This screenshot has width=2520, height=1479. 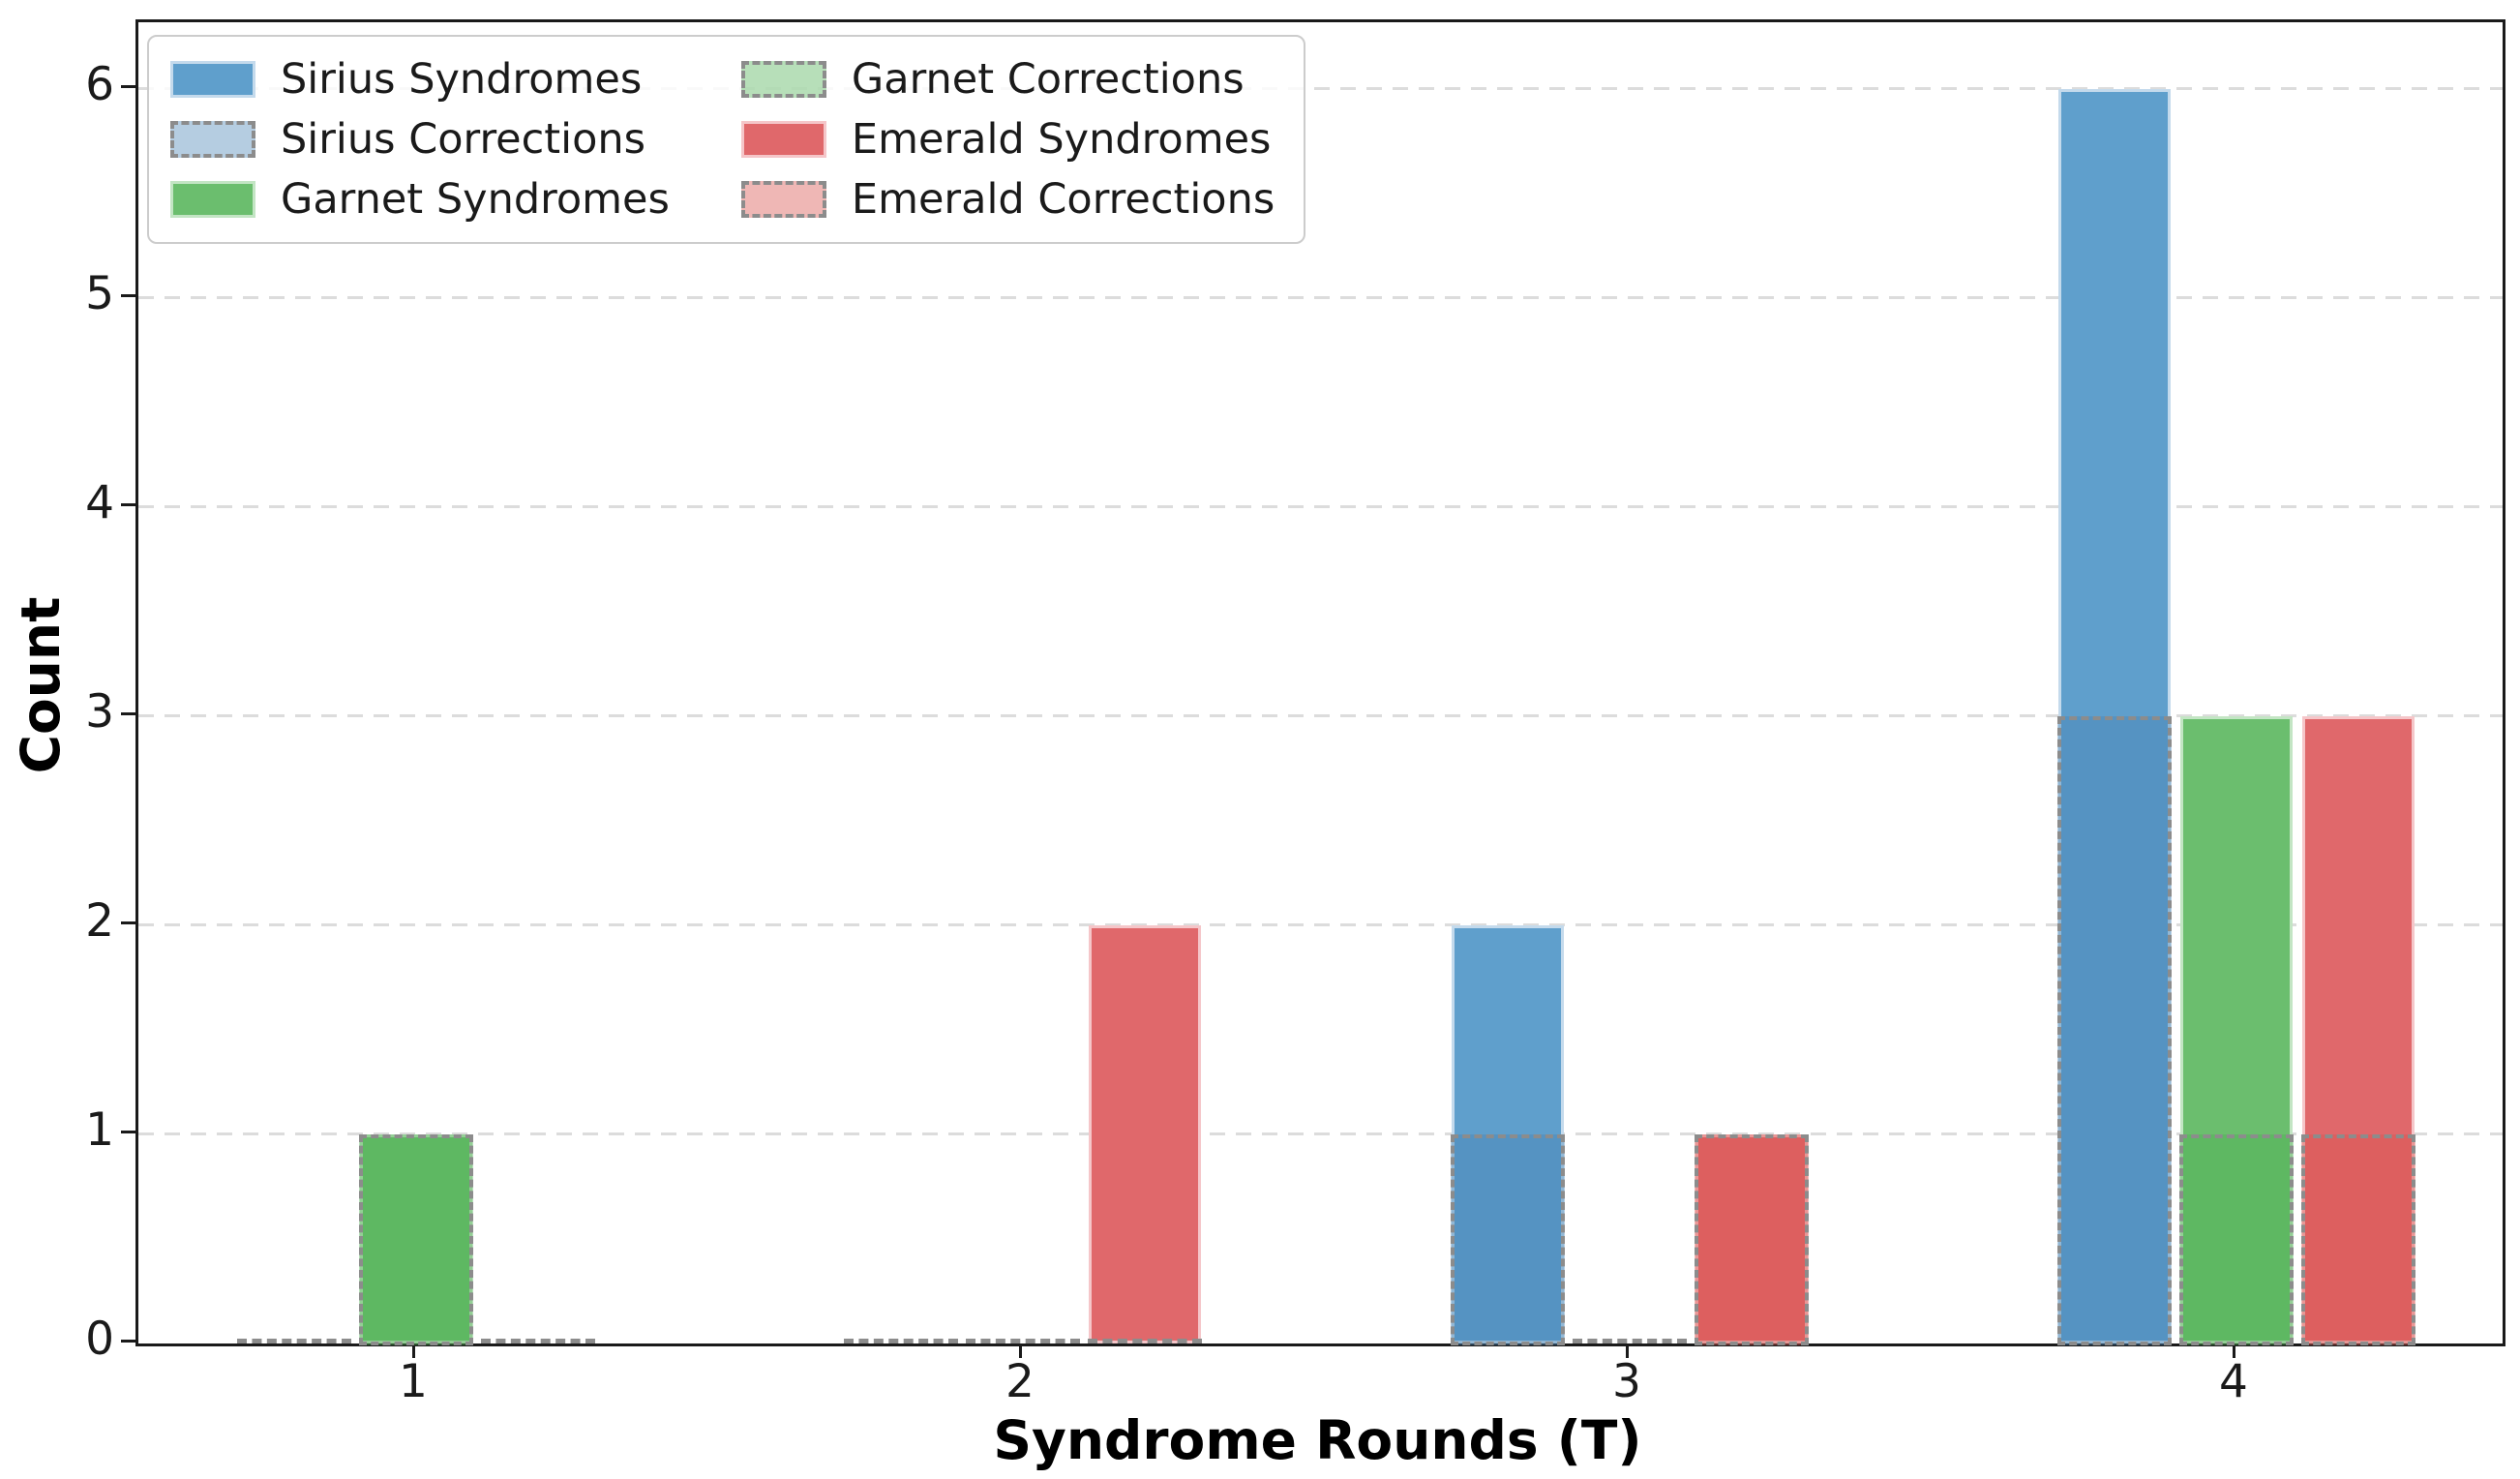 What do you see at coordinates (2358, 1239) in the screenshot?
I see `bar-emerald-corrections-t4` at bounding box center [2358, 1239].